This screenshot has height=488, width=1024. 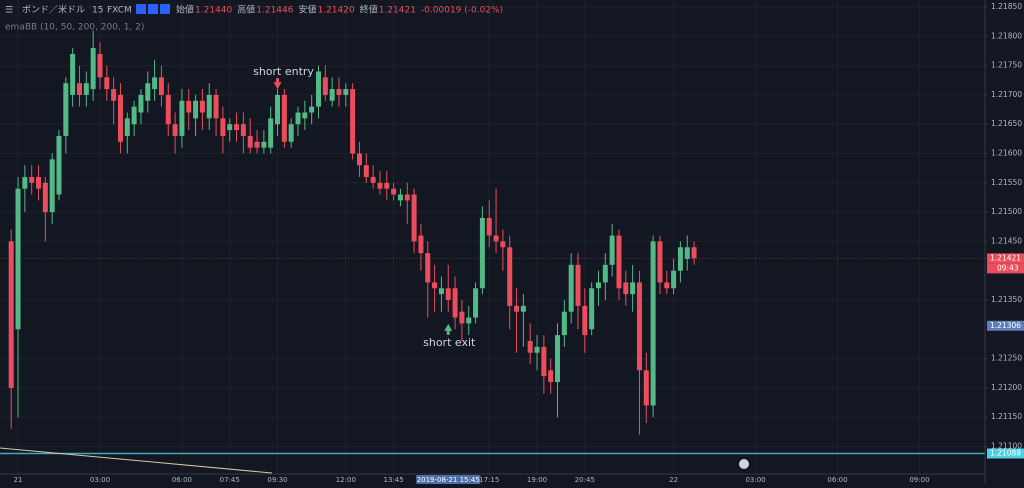 I want to click on countdown: 09:43, so click(x=1008, y=267).